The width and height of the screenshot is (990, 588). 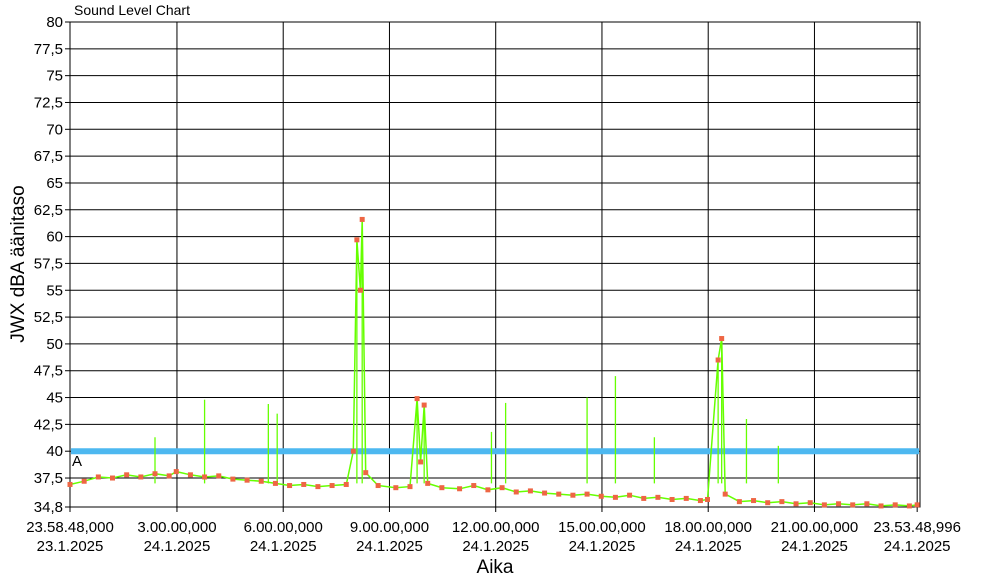 I want to click on y-tick-label: 75, so click(x=54, y=76).